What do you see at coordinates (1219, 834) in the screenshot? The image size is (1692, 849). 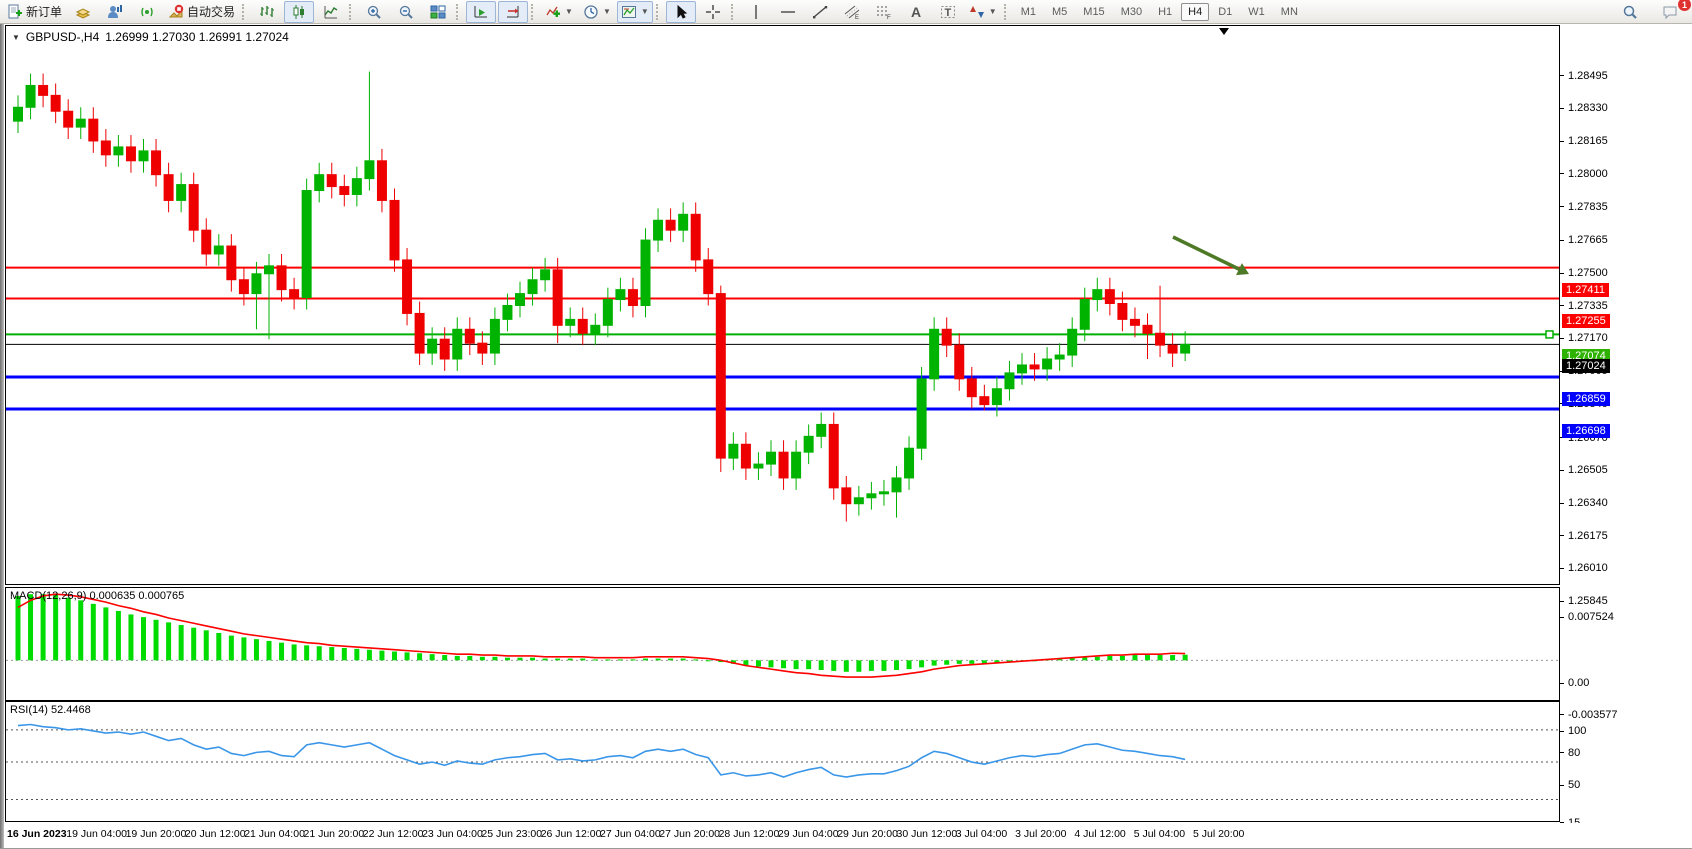 I see `time-tick-label: 5 Jul 20:00` at bounding box center [1219, 834].